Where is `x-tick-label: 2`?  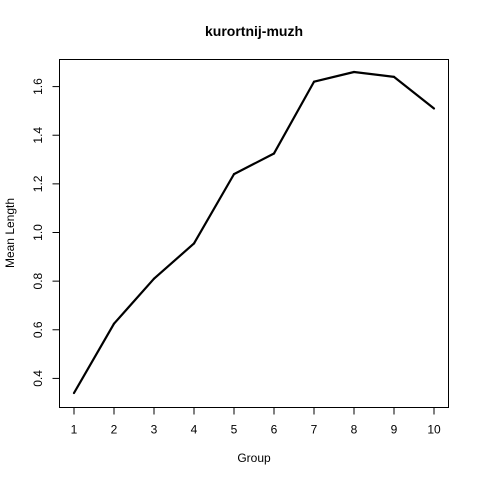
x-tick-label: 2 is located at coordinates (114, 430).